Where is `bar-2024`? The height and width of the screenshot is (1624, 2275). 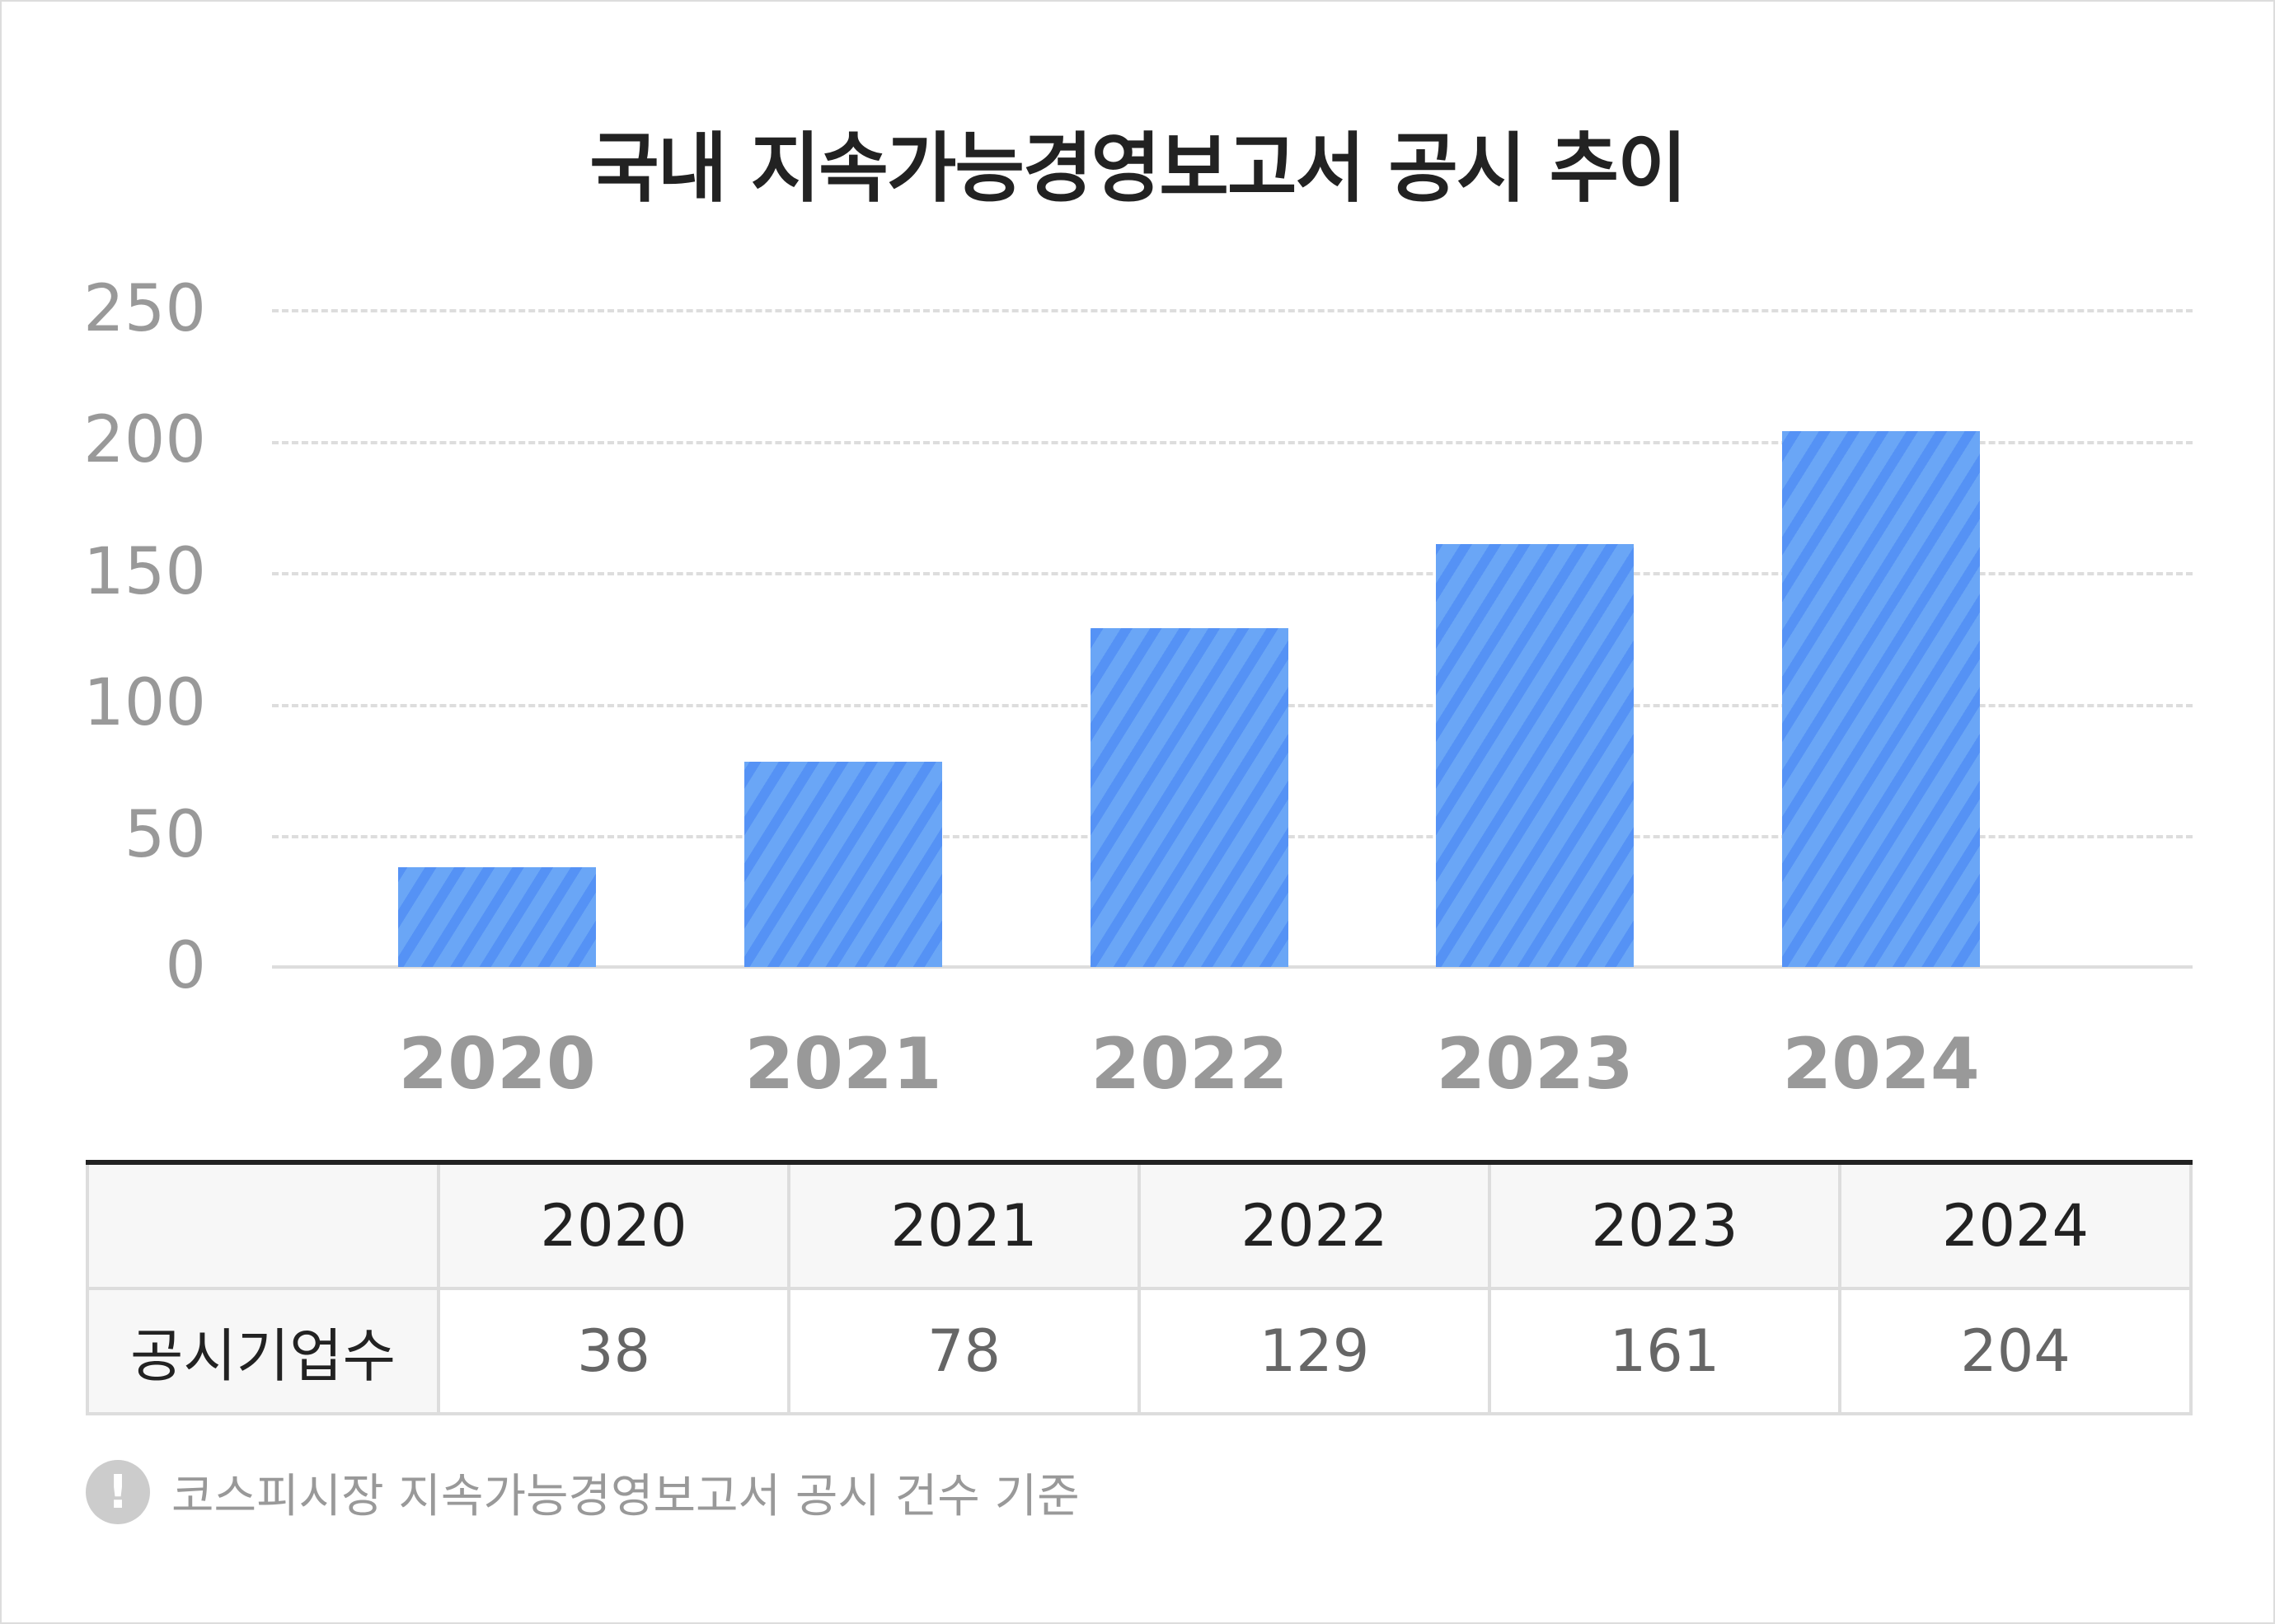 bar-2024 is located at coordinates (1881, 699).